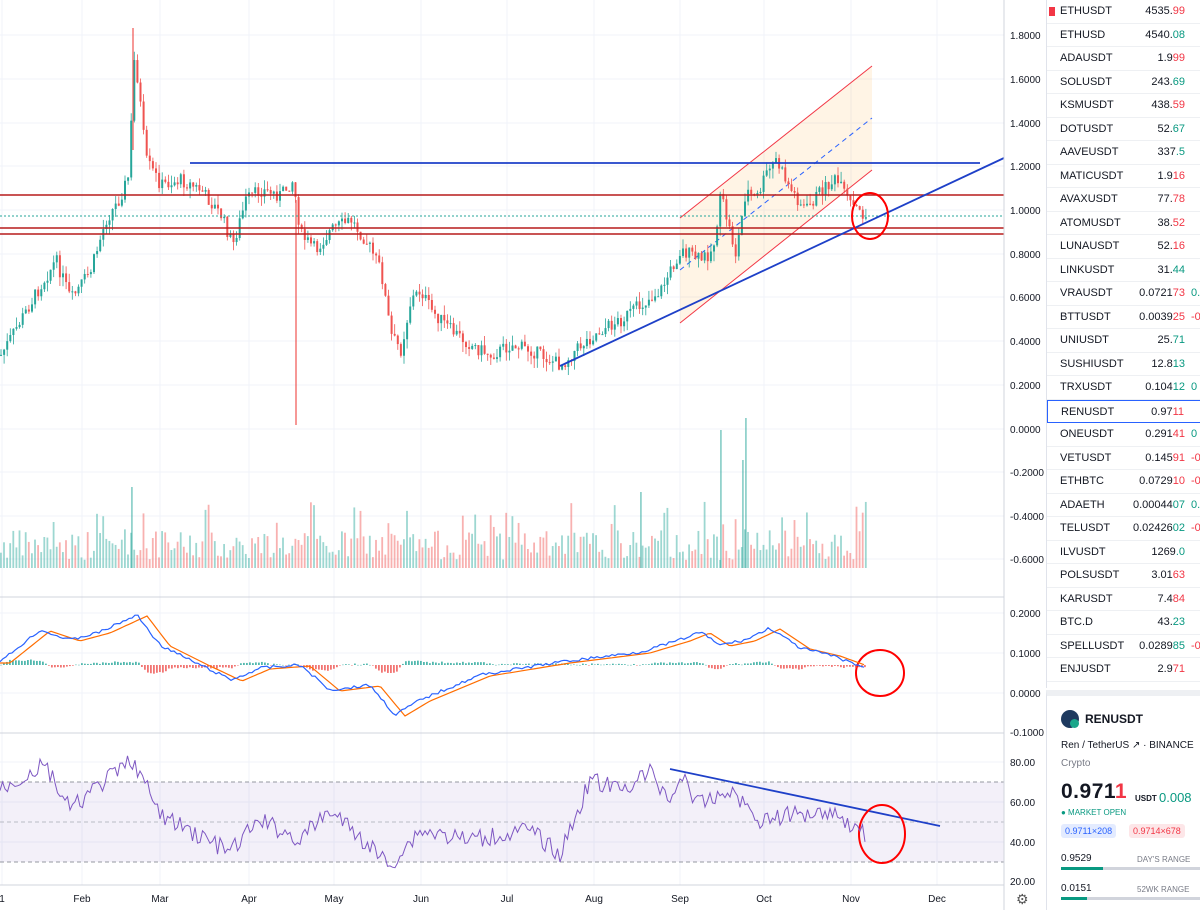 This screenshot has height=910, width=1200. Describe the element at coordinates (1025, 694) in the screenshot. I see `macd-tick: 0.0000` at that location.